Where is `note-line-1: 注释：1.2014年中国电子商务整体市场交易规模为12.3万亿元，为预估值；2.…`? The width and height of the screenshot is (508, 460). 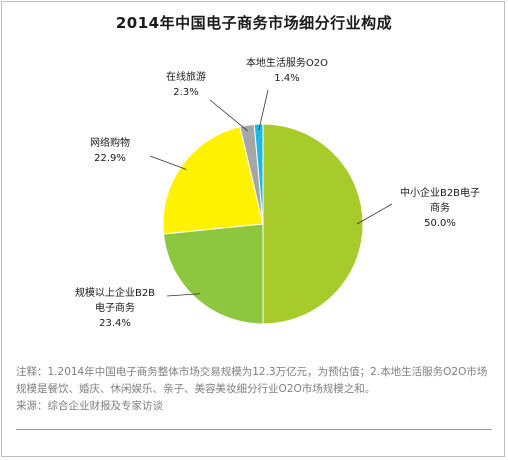
note-line-1: 注释：1.2014年中国电子商务整体市场交易规模为12.3万亿元，为预估值；2.… is located at coordinates (252, 372).